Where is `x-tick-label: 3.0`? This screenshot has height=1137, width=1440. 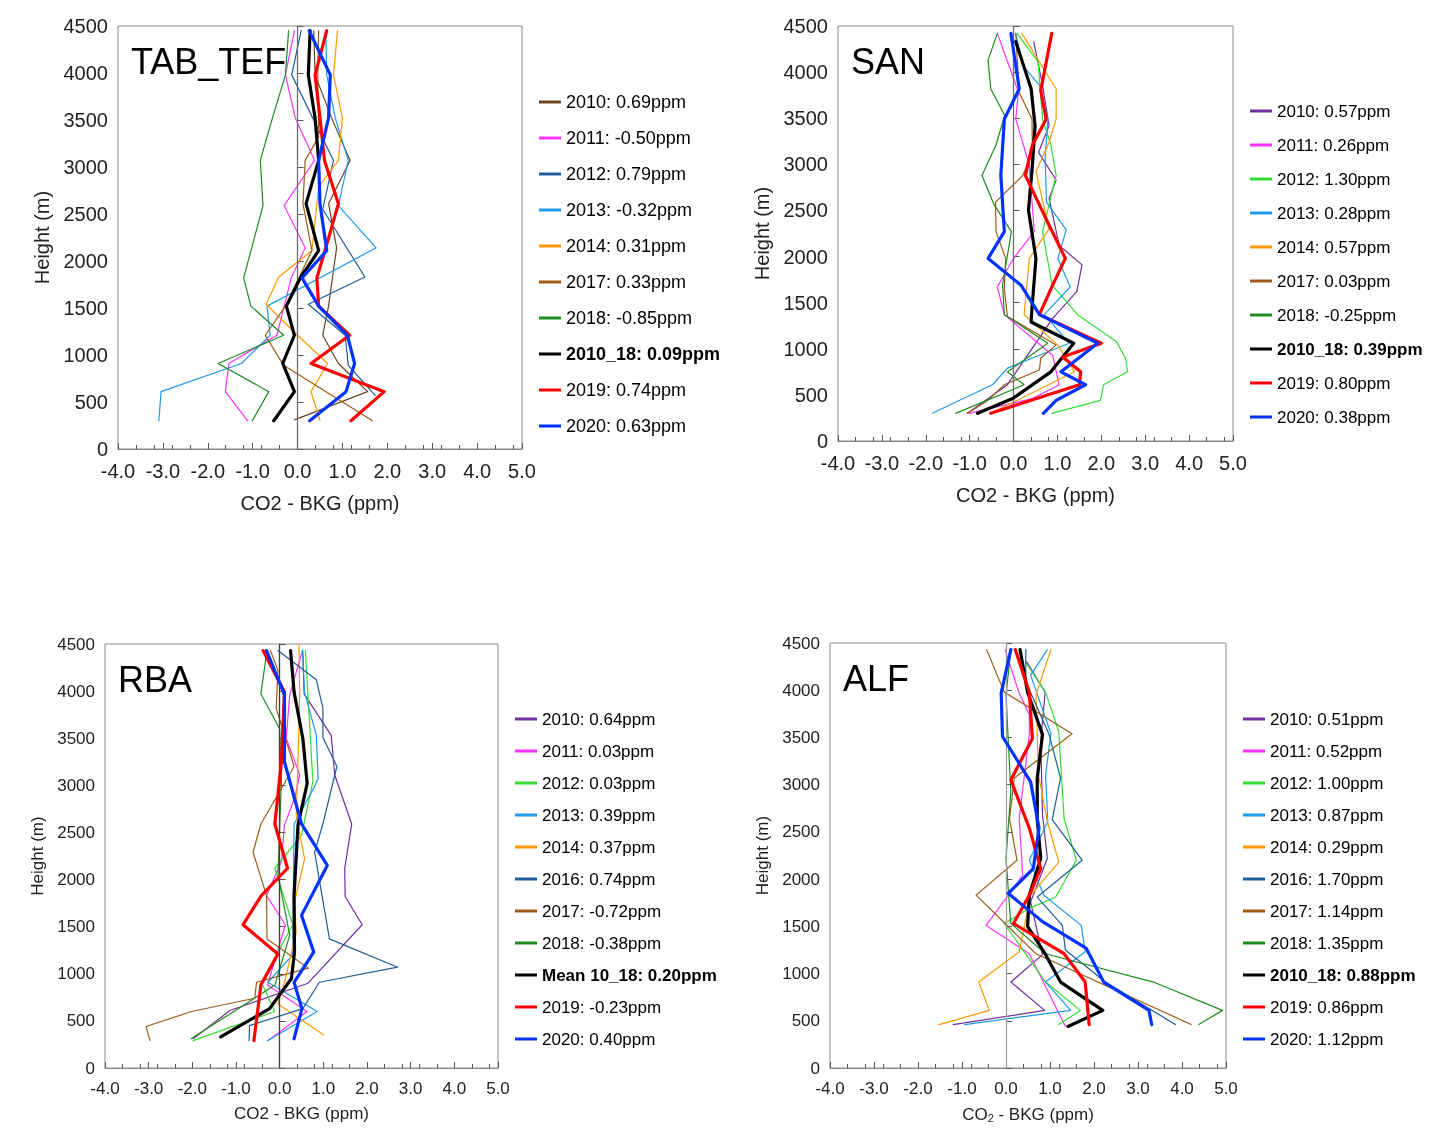
x-tick-label: 3.0 is located at coordinates (1145, 463).